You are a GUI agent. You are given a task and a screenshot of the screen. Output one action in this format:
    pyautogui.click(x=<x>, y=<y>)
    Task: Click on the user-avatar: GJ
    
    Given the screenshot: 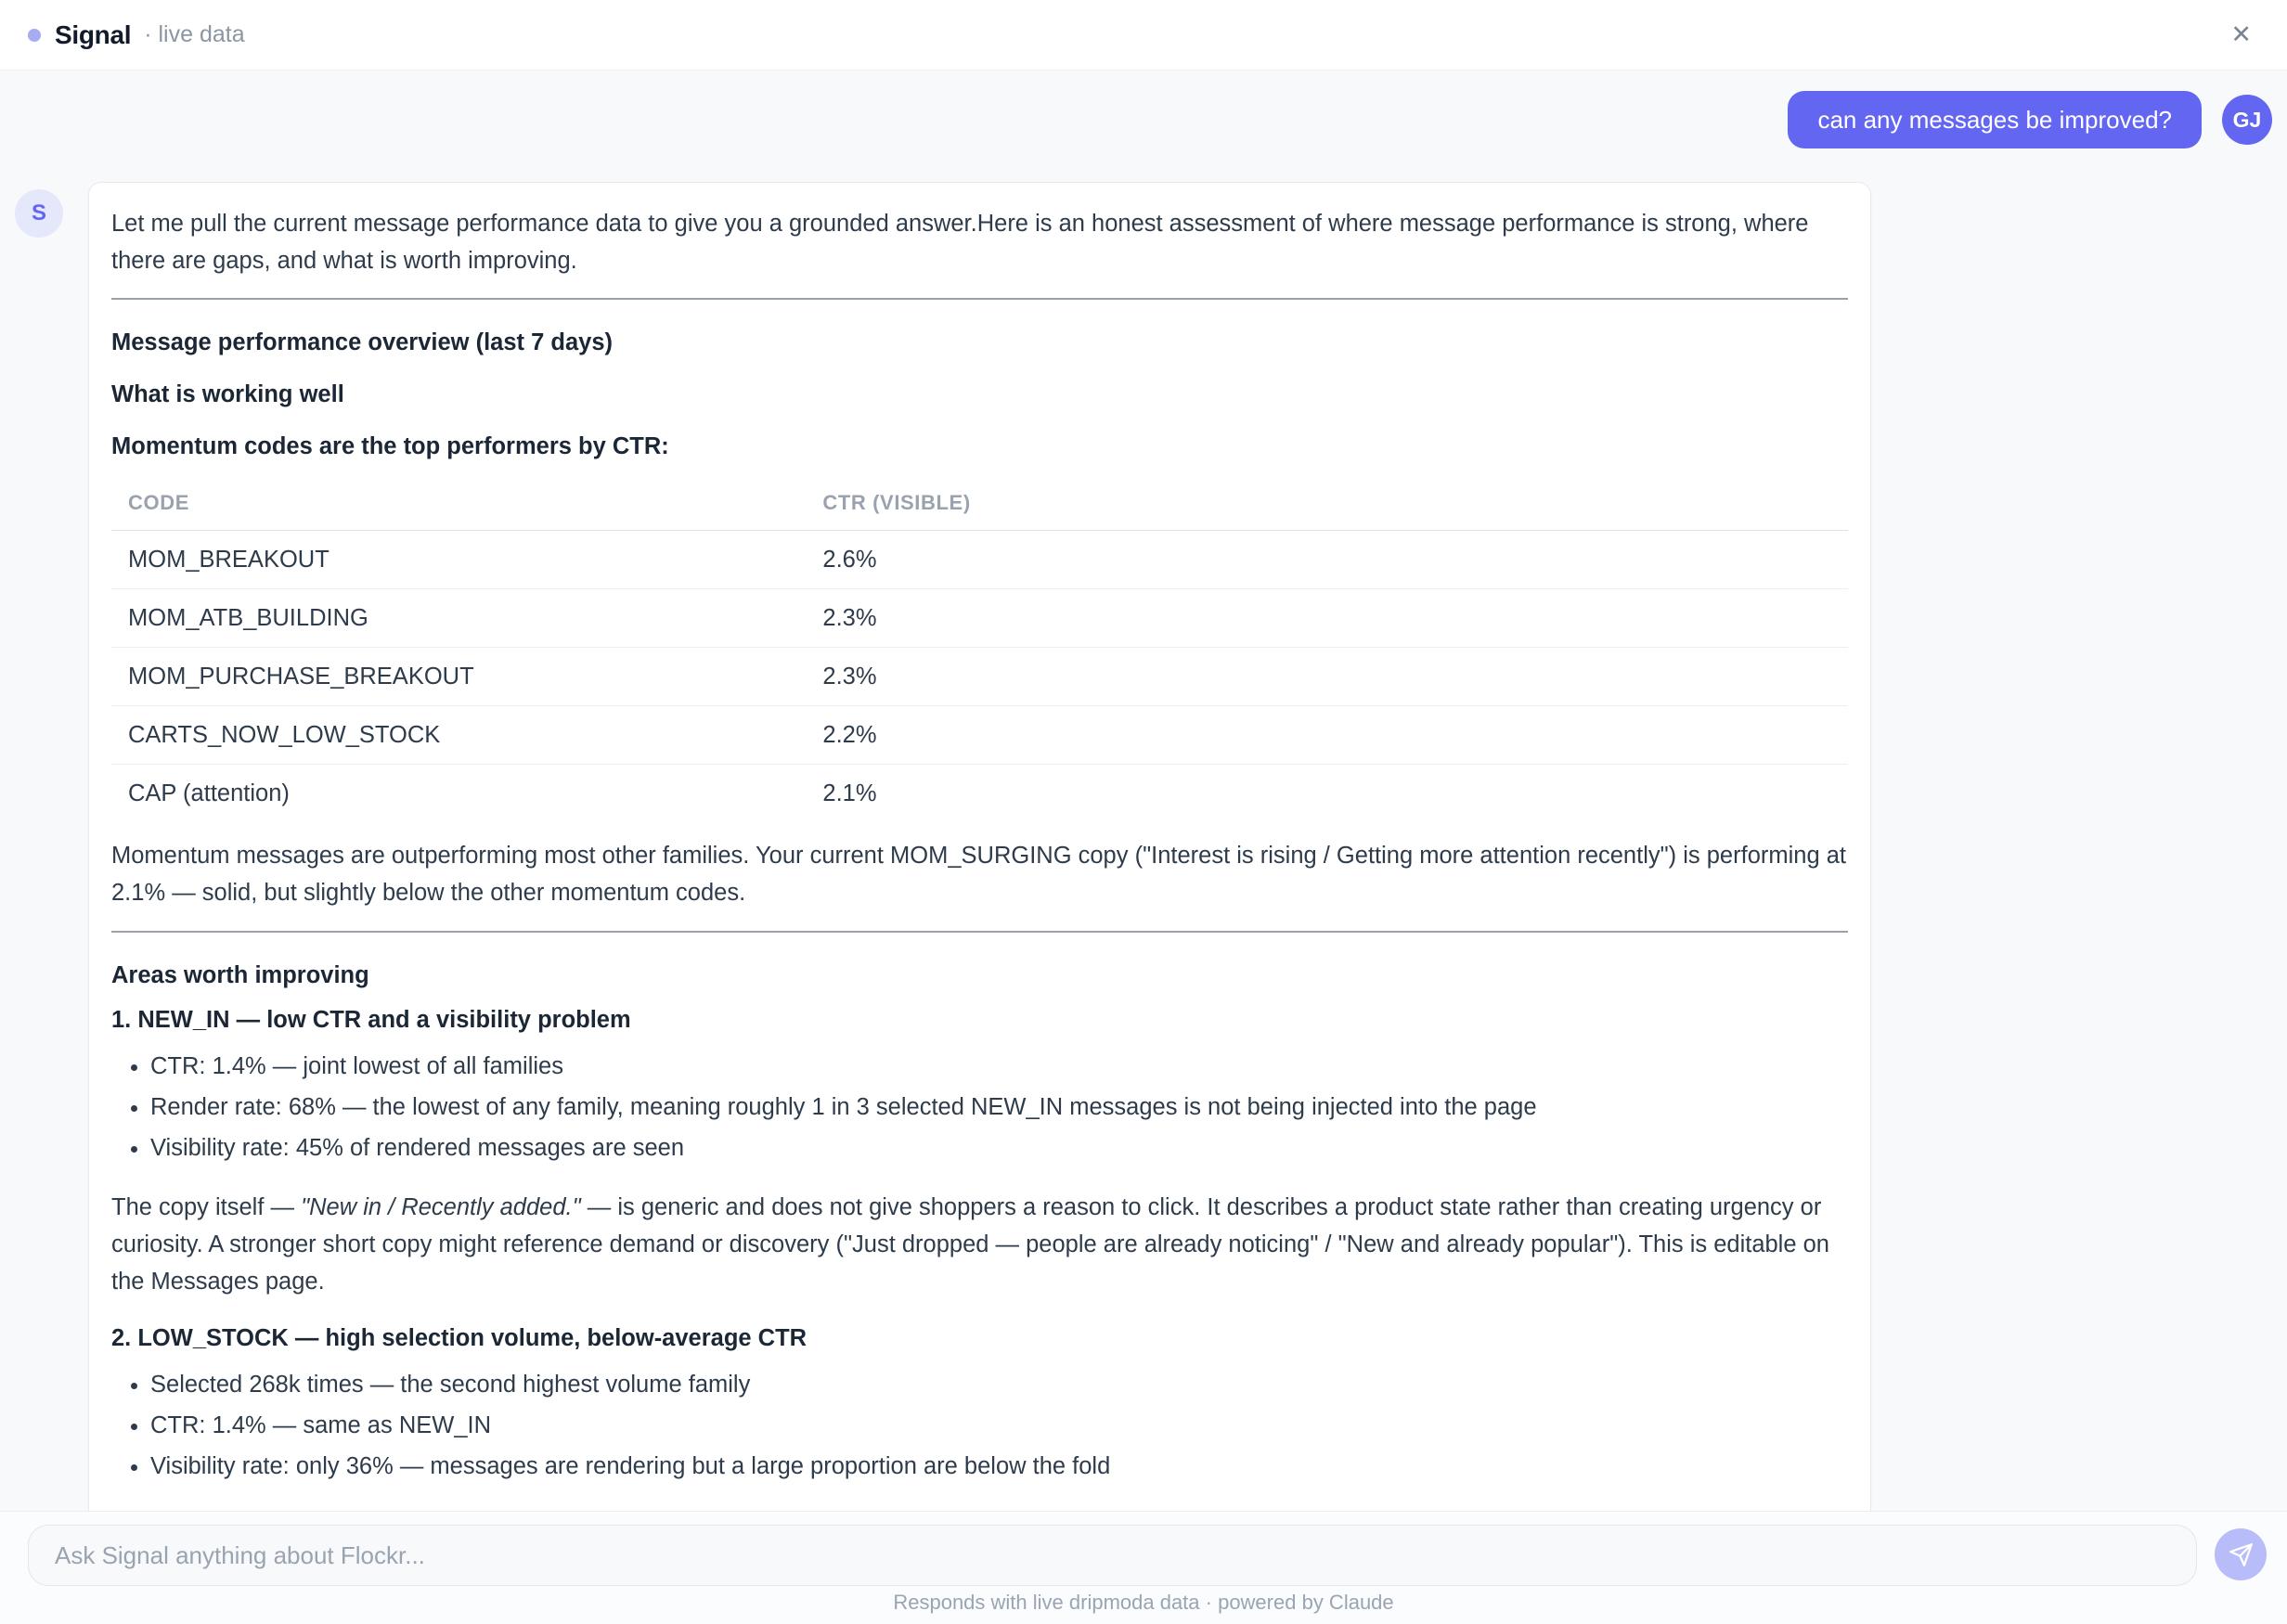 What is the action you would take?
    pyautogui.click(x=2247, y=120)
    